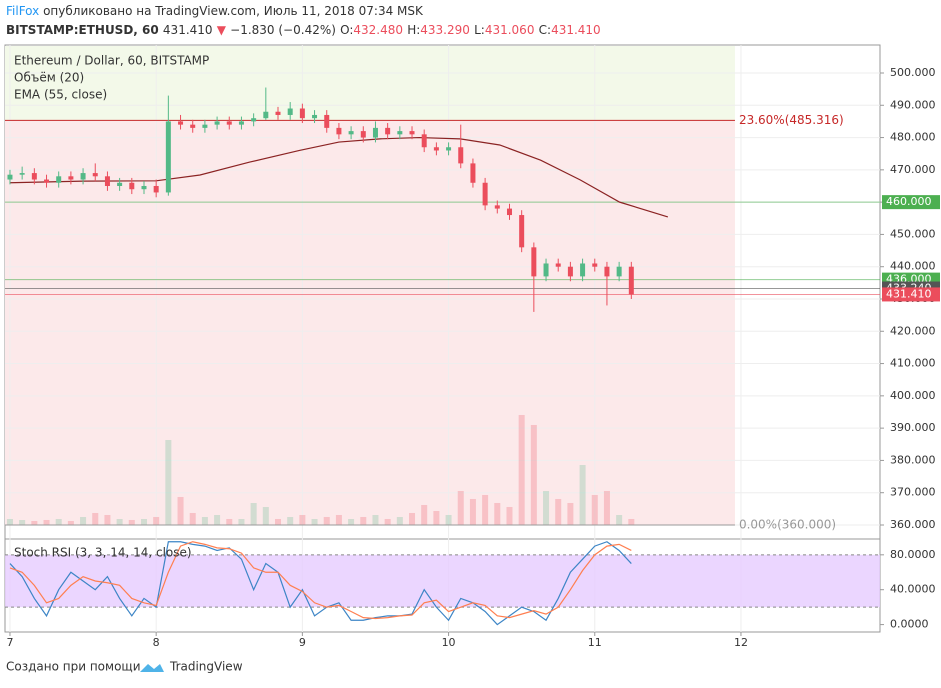 The height and width of the screenshot is (688, 941). I want to click on x-tick-label: 7, so click(9, 642).